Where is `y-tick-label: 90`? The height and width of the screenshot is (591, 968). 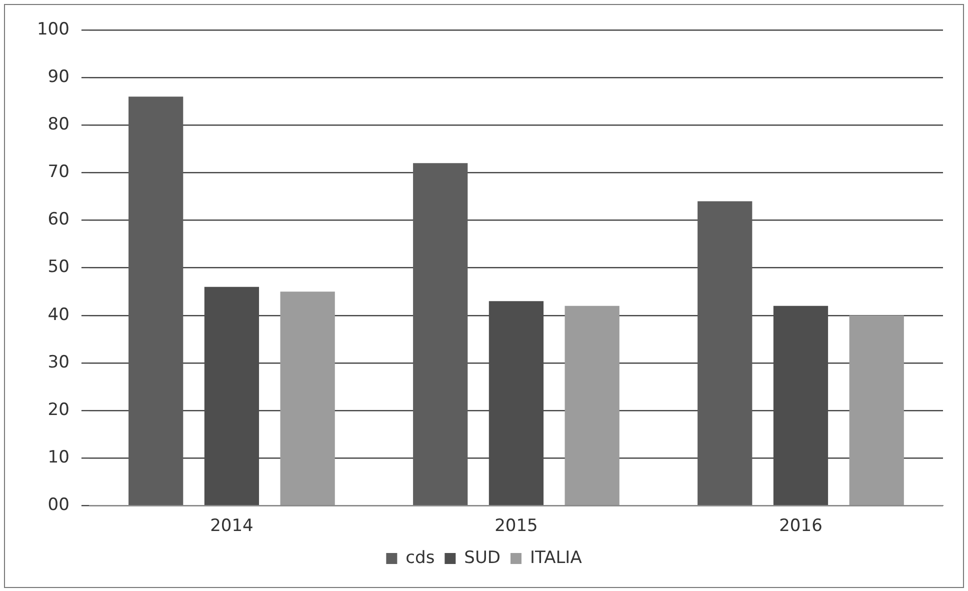 y-tick-label: 90 is located at coordinates (59, 76).